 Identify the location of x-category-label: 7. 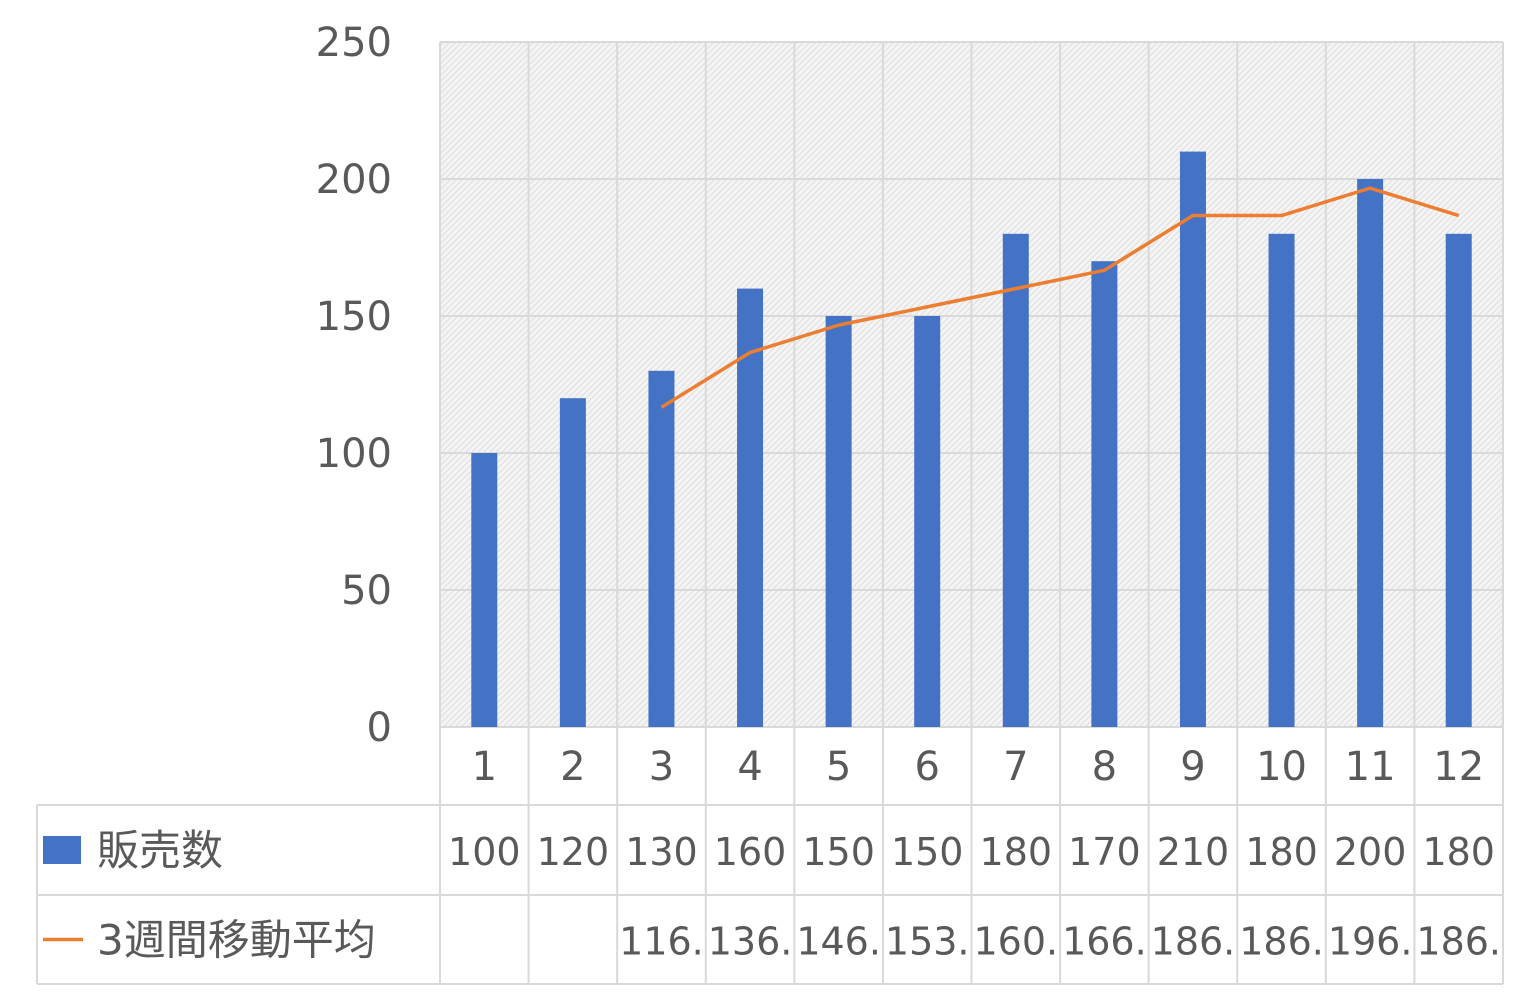
(1015, 767).